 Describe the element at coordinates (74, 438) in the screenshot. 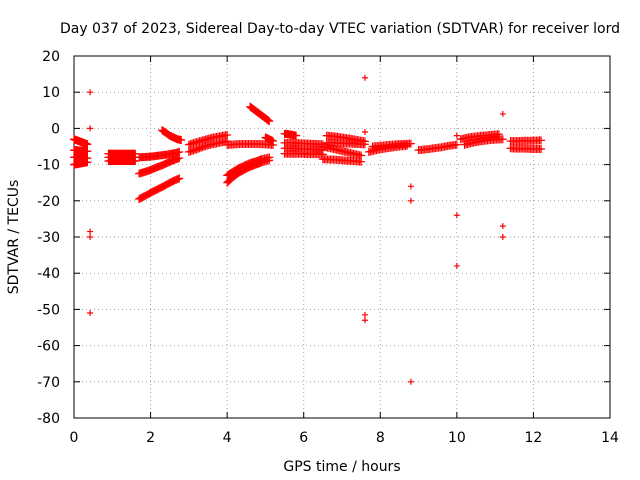

I see `x-tick-label: 0` at that location.